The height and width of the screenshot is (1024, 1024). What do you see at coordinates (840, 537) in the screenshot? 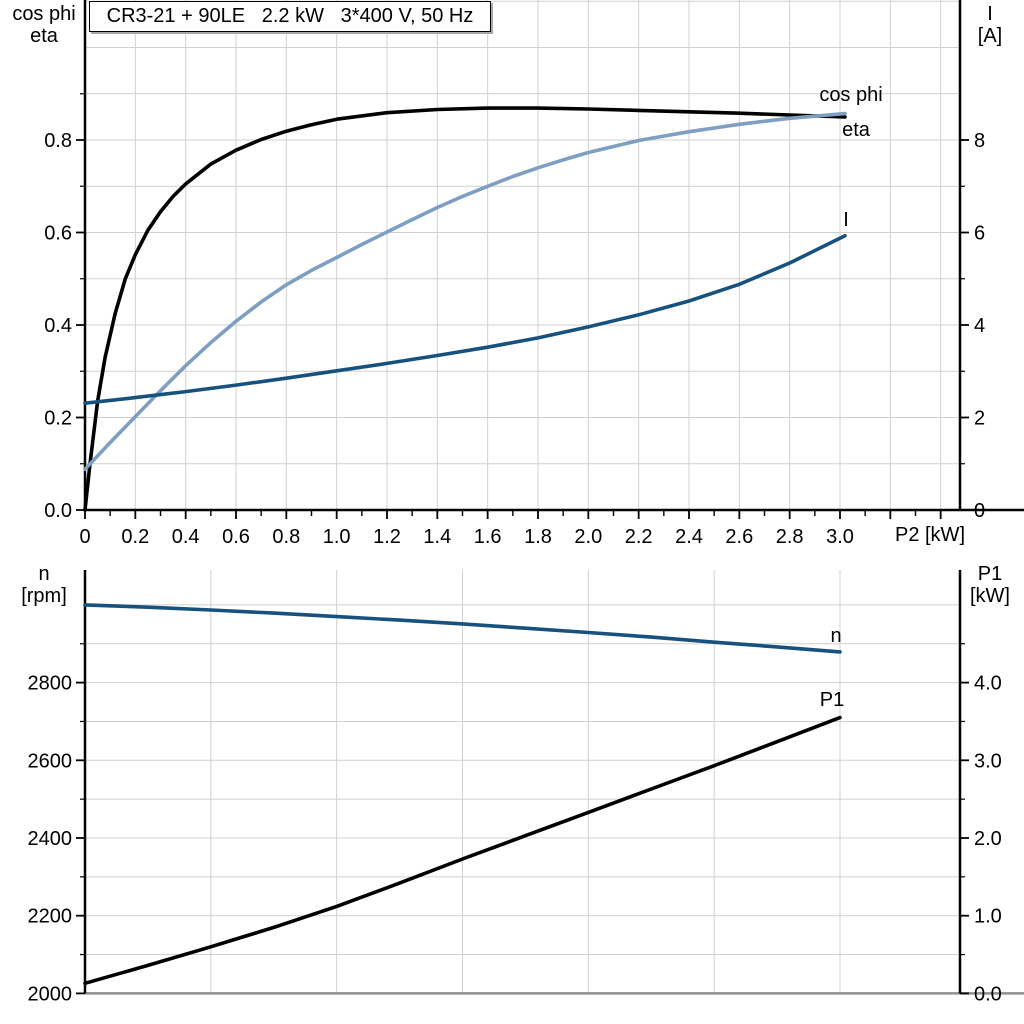
I see `top-x-tick-label: 3.0` at bounding box center [840, 537].